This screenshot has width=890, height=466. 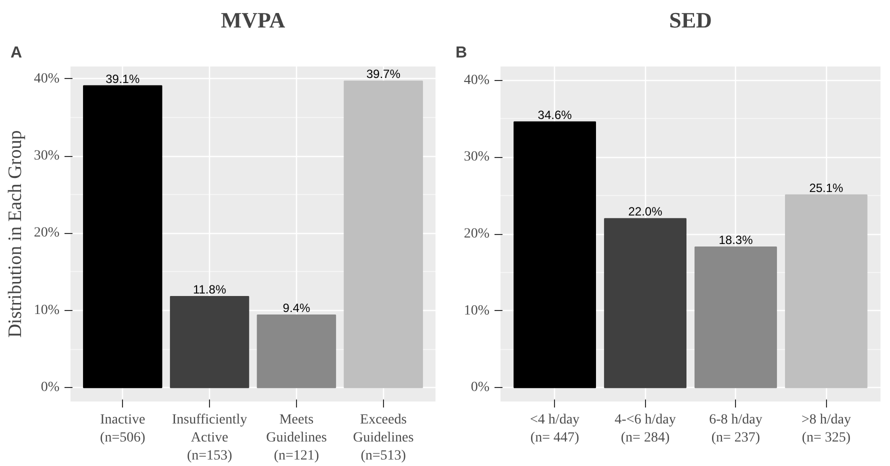 What do you see at coordinates (826, 429) in the screenshot?
I see `x-tick-label: >8 h/day (n= 325)` at bounding box center [826, 429].